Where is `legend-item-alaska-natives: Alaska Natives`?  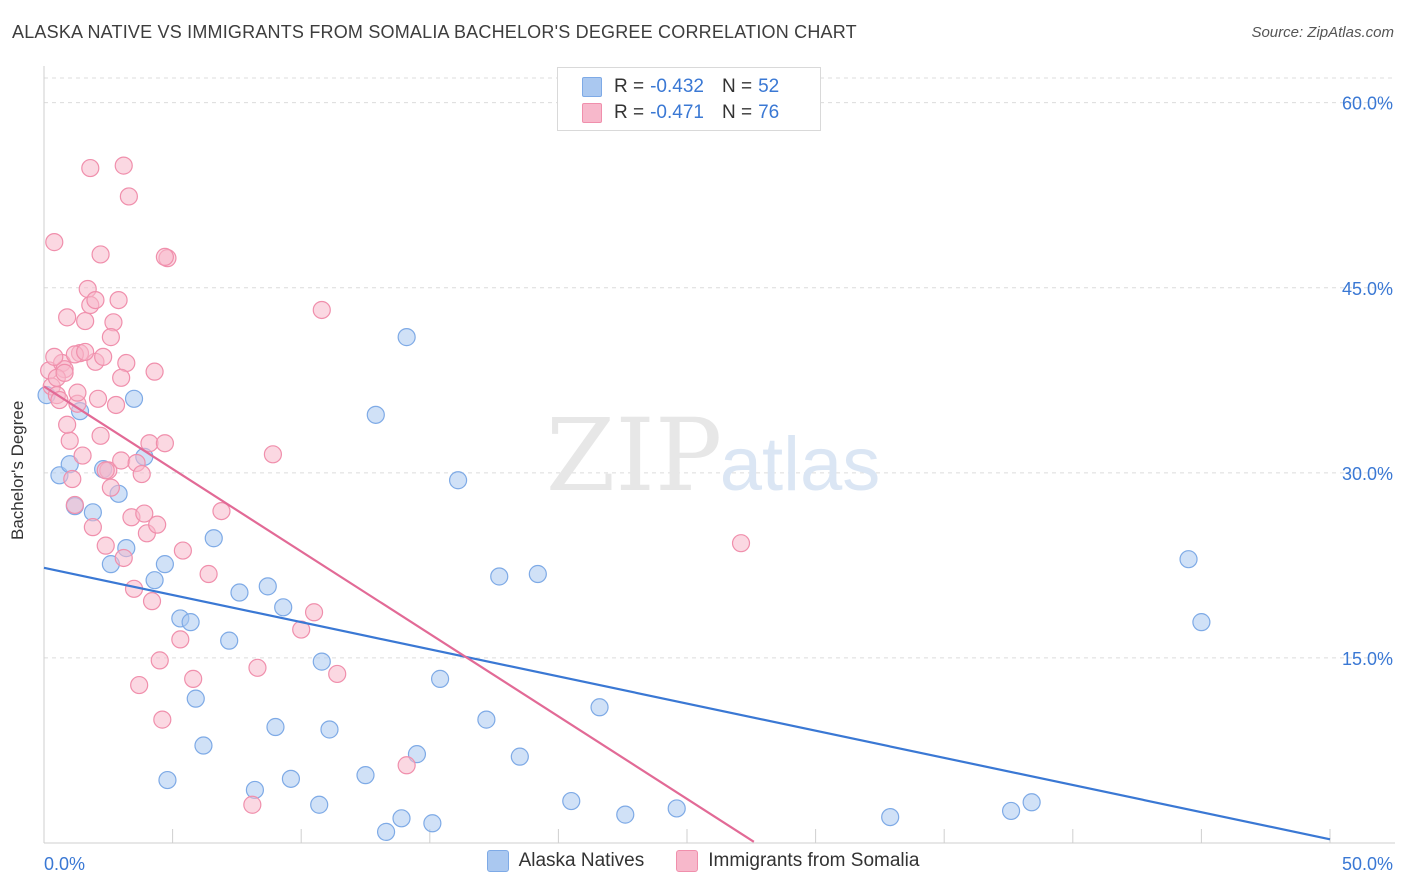 legend-item-alaska-natives: Alaska Natives is located at coordinates (565, 861).